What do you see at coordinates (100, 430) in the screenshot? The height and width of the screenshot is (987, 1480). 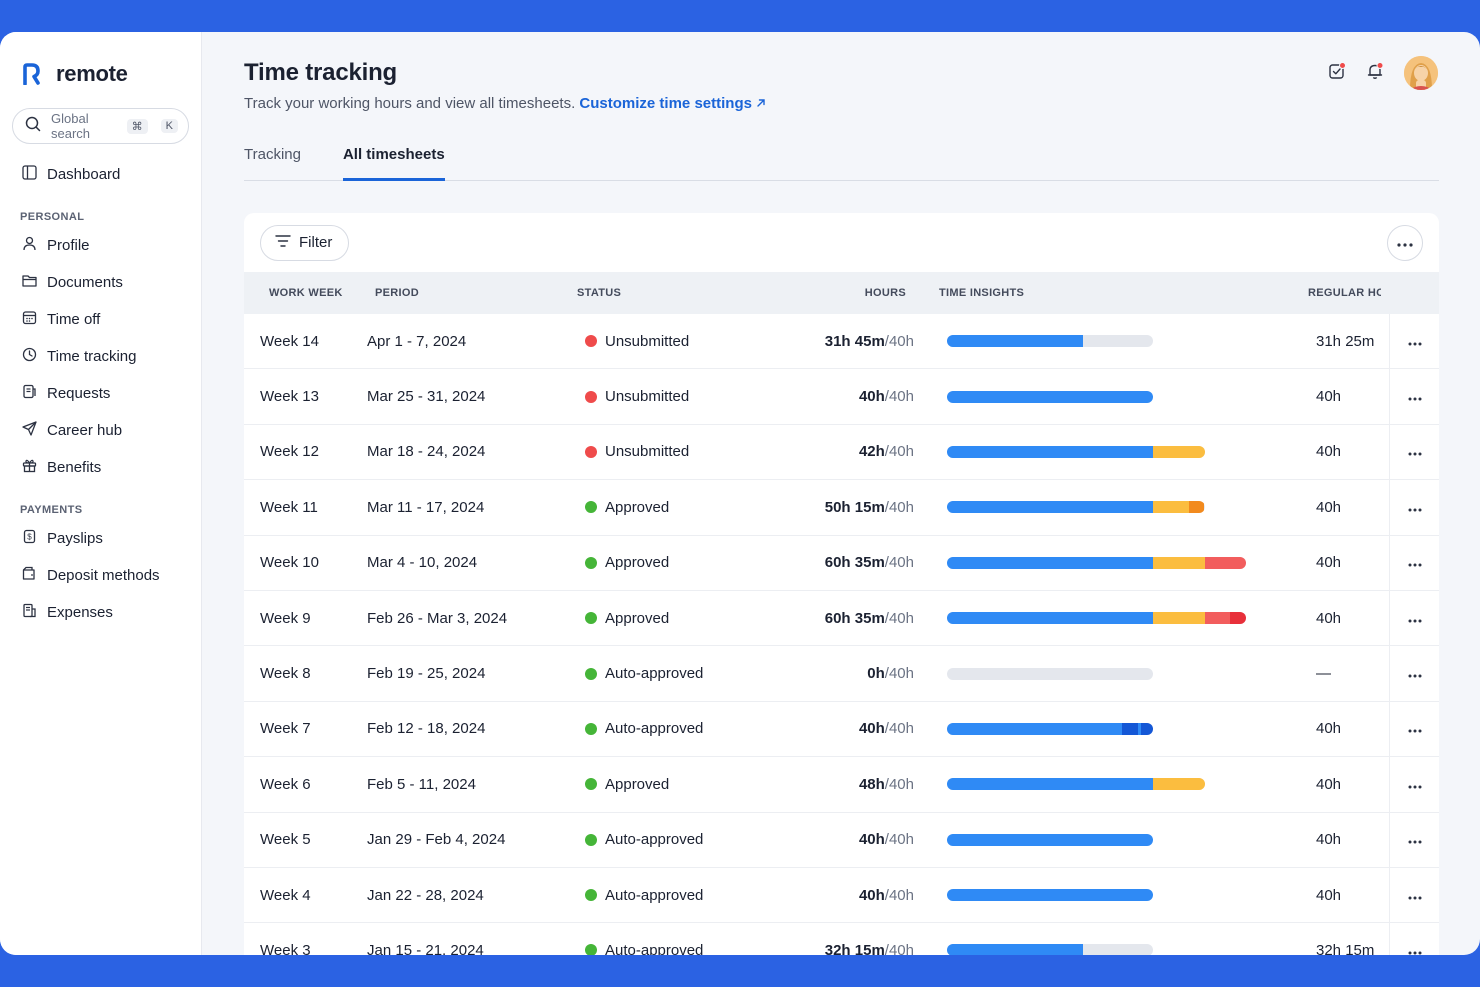 I see `sidebar-item-career-hub: Career hub` at bounding box center [100, 430].